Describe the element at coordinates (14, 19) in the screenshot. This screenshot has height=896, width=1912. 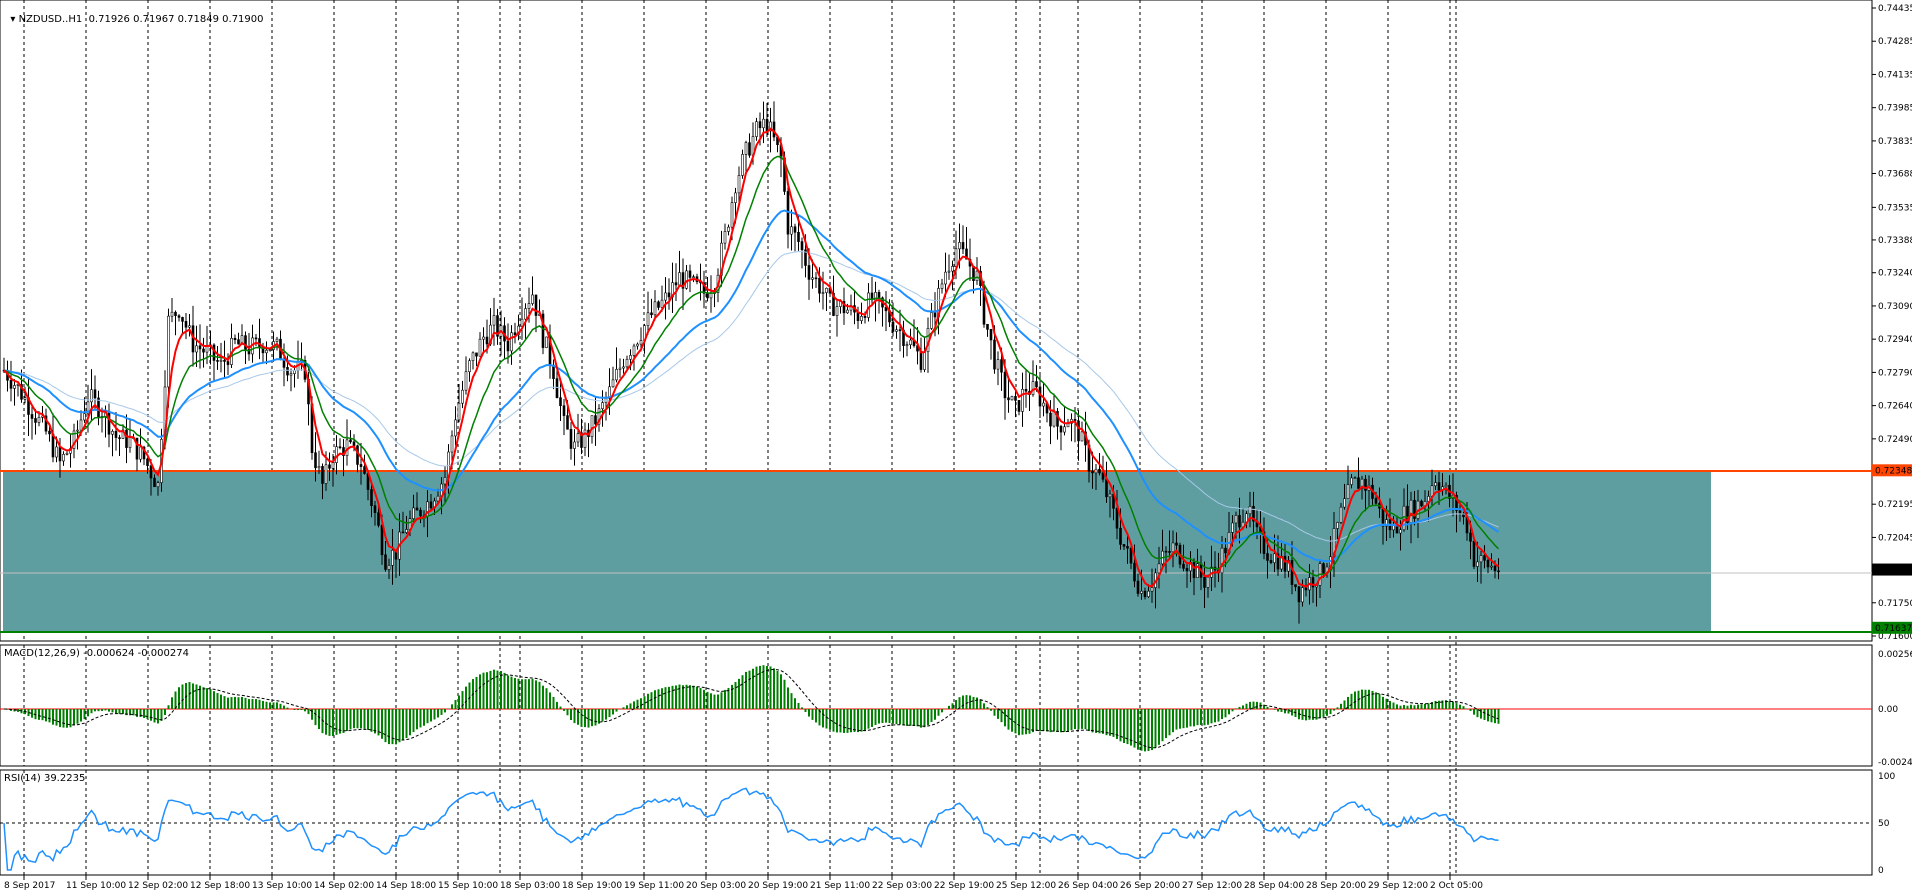
I see `collapse-icon: ▾` at that location.